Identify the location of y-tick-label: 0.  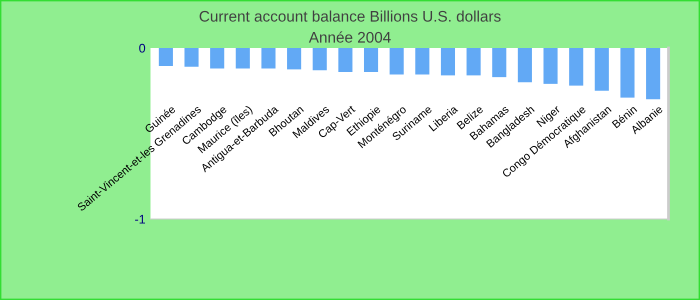
(142, 48).